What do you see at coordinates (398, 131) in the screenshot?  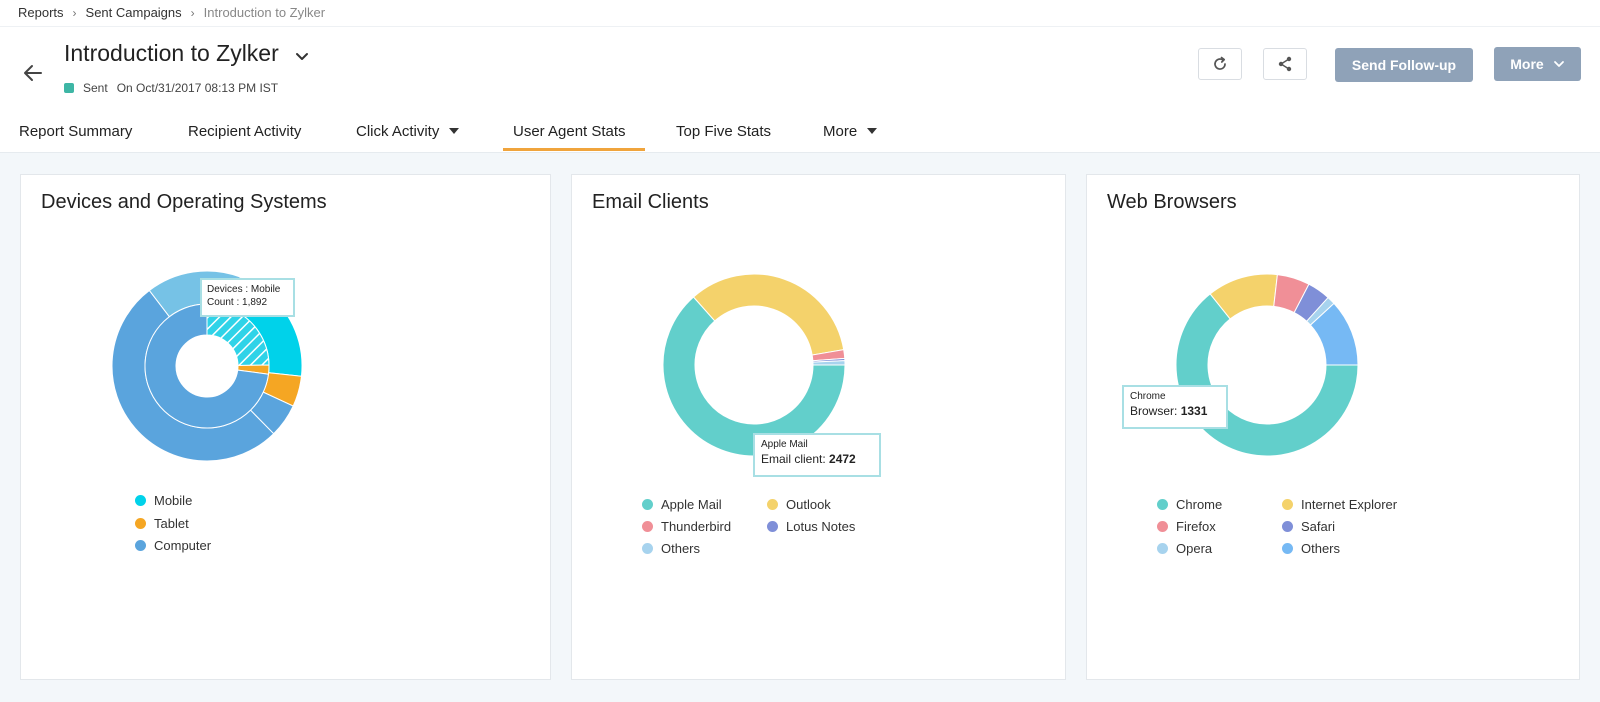 I see `tab-label: Click Activity` at bounding box center [398, 131].